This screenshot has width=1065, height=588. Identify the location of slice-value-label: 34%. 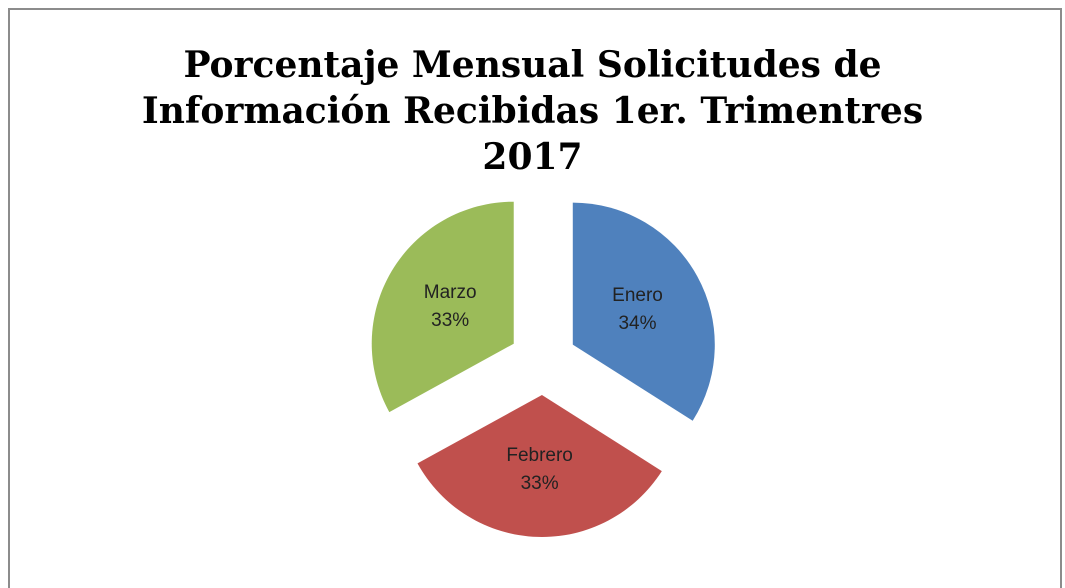
(637, 323).